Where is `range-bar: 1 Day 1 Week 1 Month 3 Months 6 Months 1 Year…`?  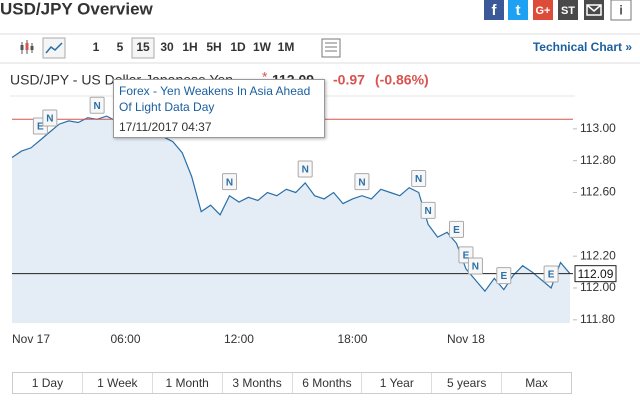 range-bar: 1 Day 1 Week 1 Month 3 Months 6 Months 1 Year… is located at coordinates (292, 383).